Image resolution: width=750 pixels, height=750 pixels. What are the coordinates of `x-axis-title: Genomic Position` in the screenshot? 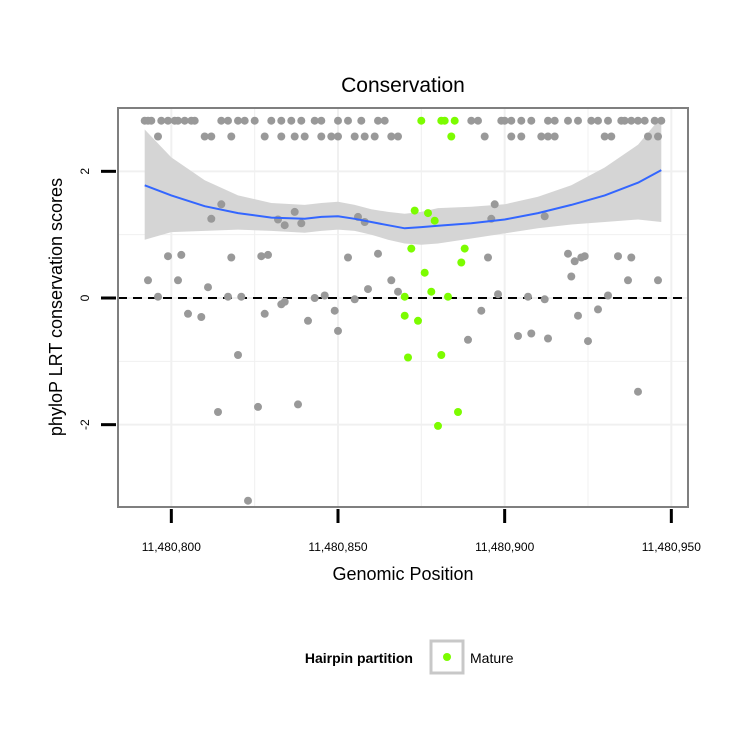 It's located at (402, 574).